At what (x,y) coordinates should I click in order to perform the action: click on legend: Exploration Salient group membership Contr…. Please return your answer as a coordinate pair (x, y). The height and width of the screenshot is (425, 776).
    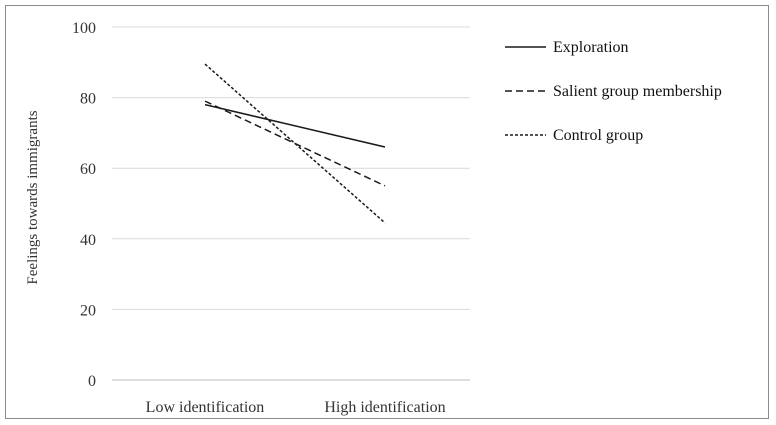
    Looking at the image, I should click on (613, 91).